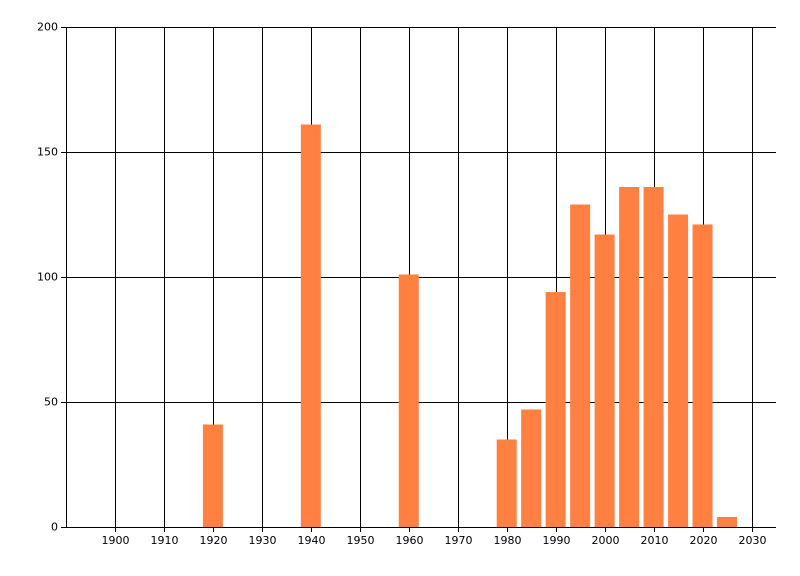 The width and height of the screenshot is (800, 576). Describe the element at coordinates (51, 402) in the screenshot. I see `y-tick-label: 50` at that location.